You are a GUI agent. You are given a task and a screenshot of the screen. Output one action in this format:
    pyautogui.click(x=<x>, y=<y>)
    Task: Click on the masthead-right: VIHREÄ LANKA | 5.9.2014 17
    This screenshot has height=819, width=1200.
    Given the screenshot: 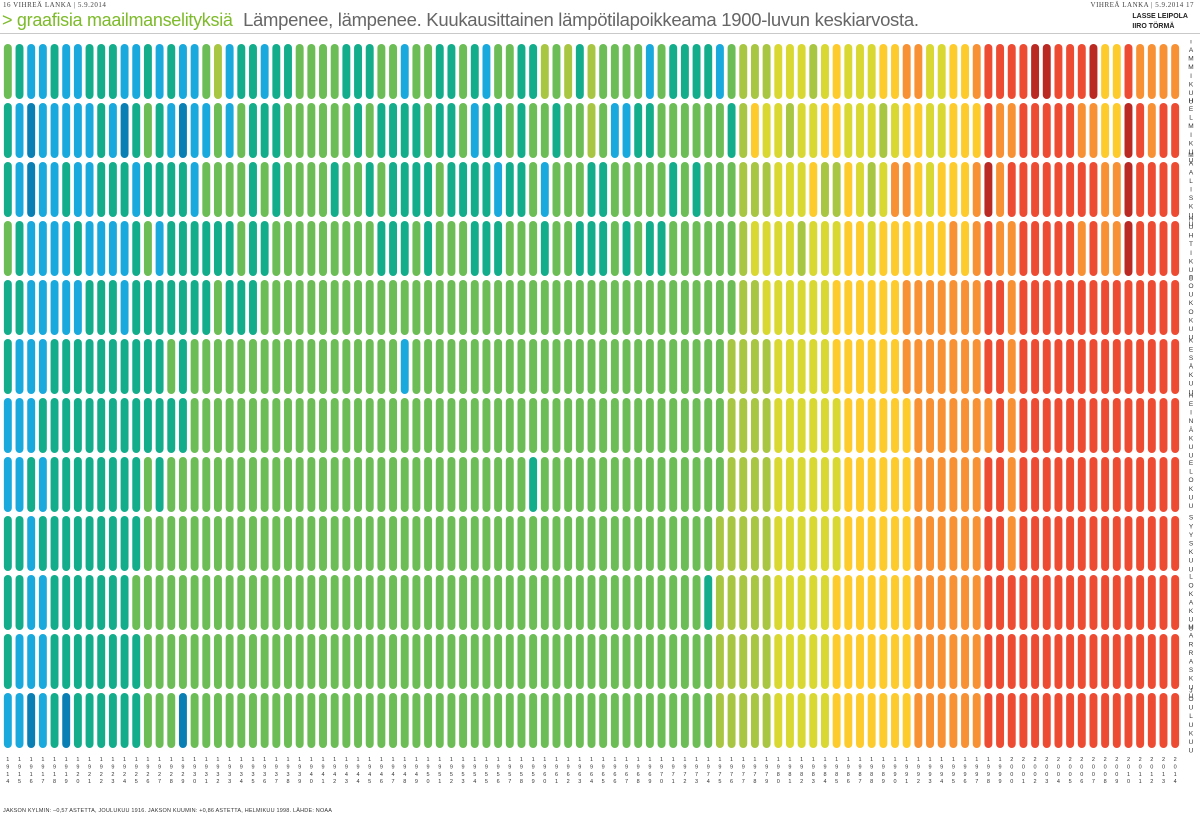 What is the action you would take?
    pyautogui.click(x=1142, y=5)
    